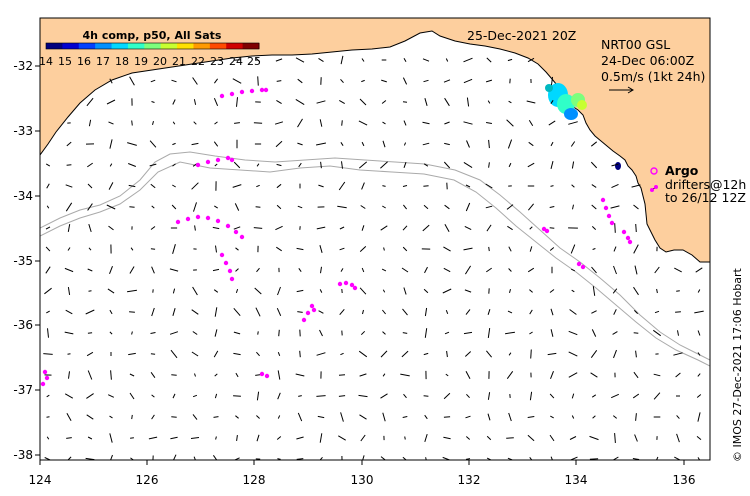 The image size is (750, 496). I want to click on legend-drifters-to-label: to 26/12 12Z, so click(705, 197).